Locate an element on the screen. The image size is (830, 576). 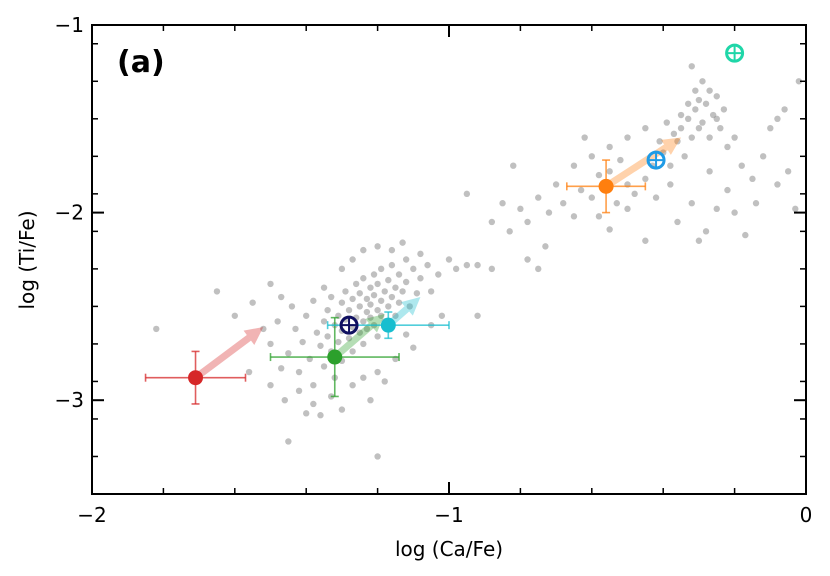
y-tick-label: −2 is located at coordinates (69, 213).